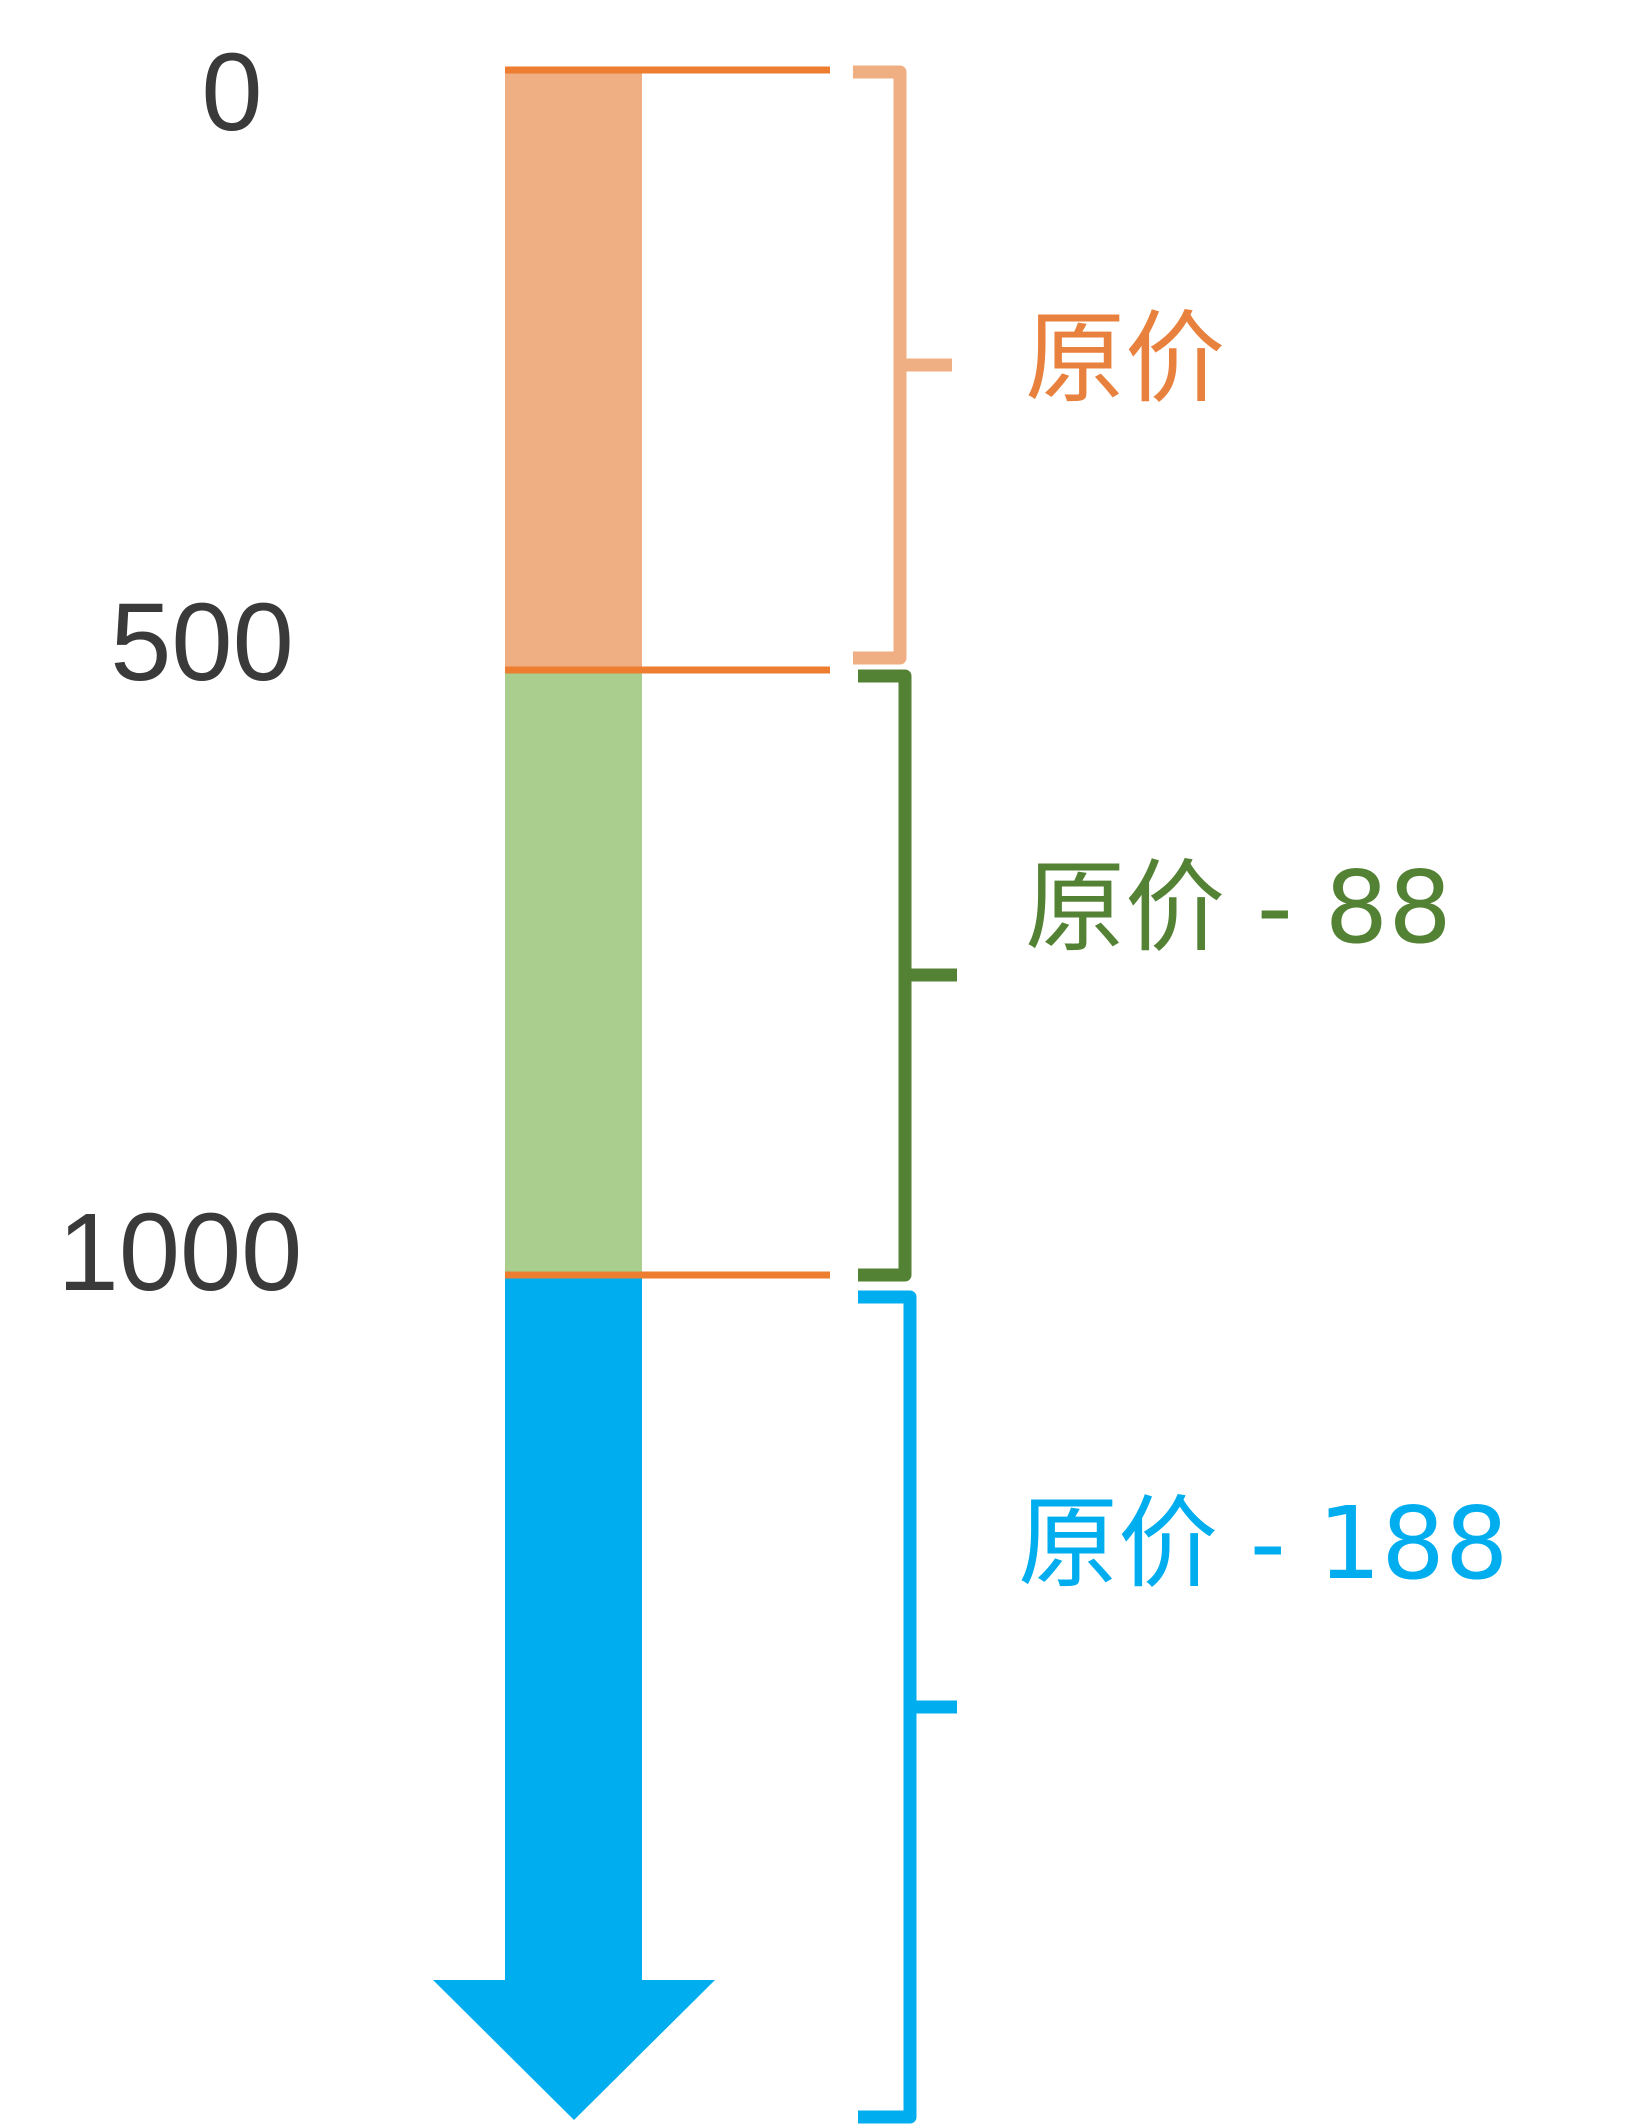 This screenshot has width=1648, height=2125. What do you see at coordinates (574, 2050) in the screenshot?
I see `down-arrow-icon` at bounding box center [574, 2050].